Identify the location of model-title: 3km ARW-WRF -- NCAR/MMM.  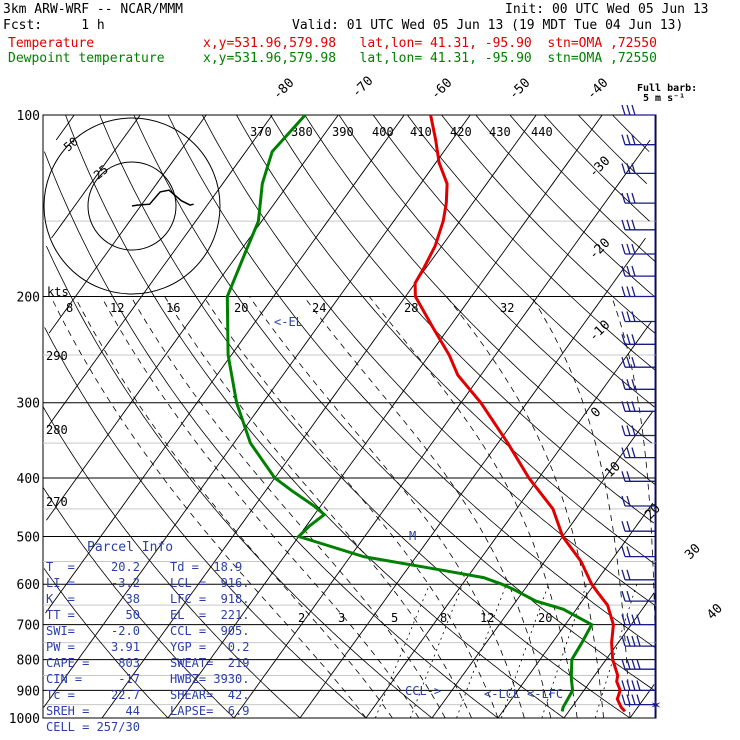
(93, 9).